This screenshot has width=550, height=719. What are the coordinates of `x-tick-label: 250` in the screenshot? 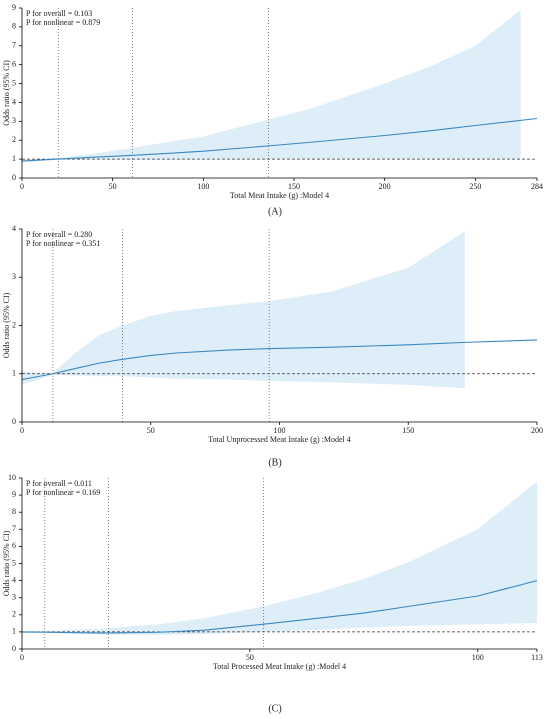 It's located at (475, 186).